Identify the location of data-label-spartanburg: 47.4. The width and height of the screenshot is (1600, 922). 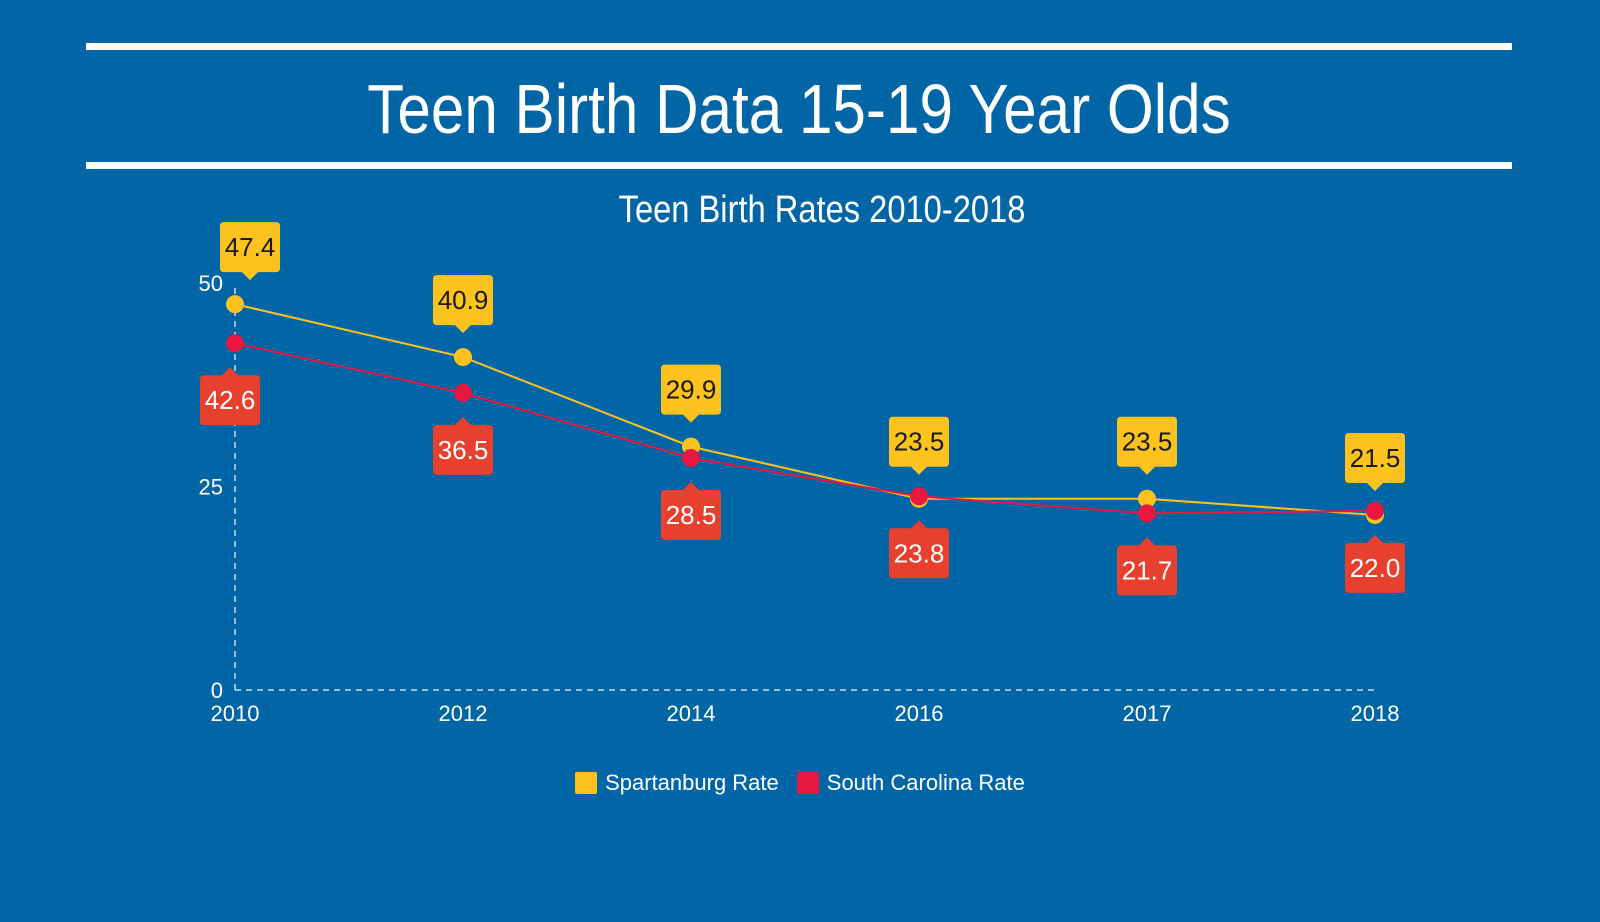
(250, 247).